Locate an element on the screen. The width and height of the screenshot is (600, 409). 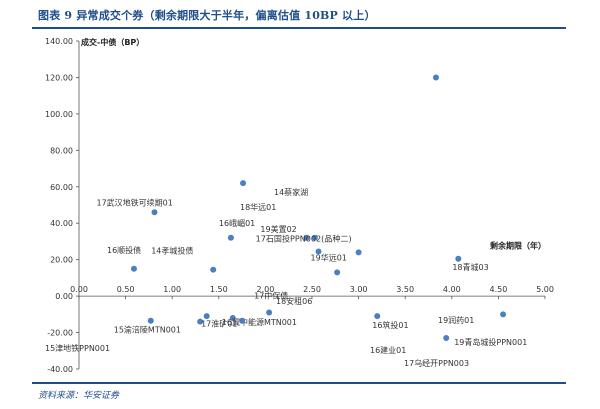
point-label: 19青岛城投PPN001 is located at coordinates (490, 342).